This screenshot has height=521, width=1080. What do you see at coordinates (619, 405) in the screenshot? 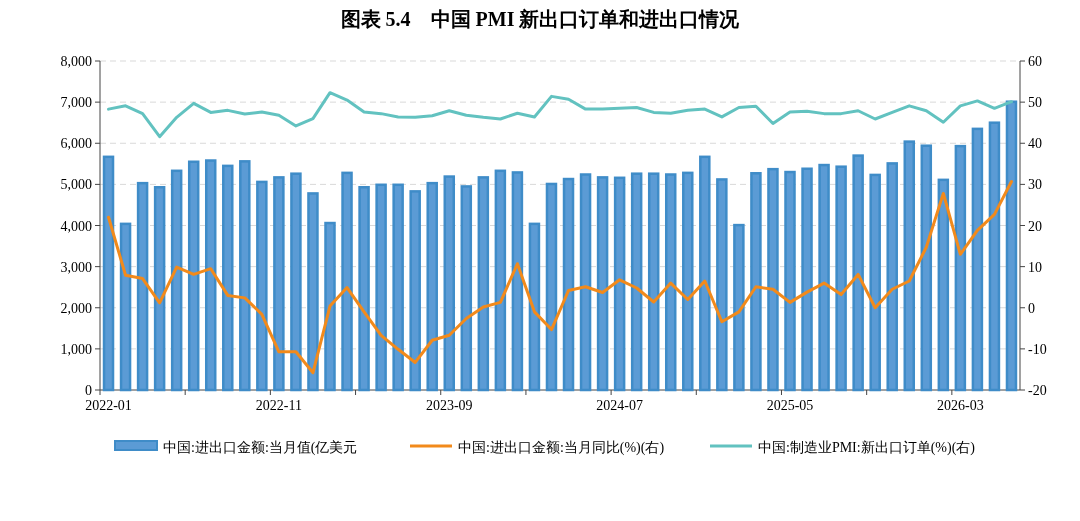
I see `x-tick-label: 2024-07` at bounding box center [619, 405].